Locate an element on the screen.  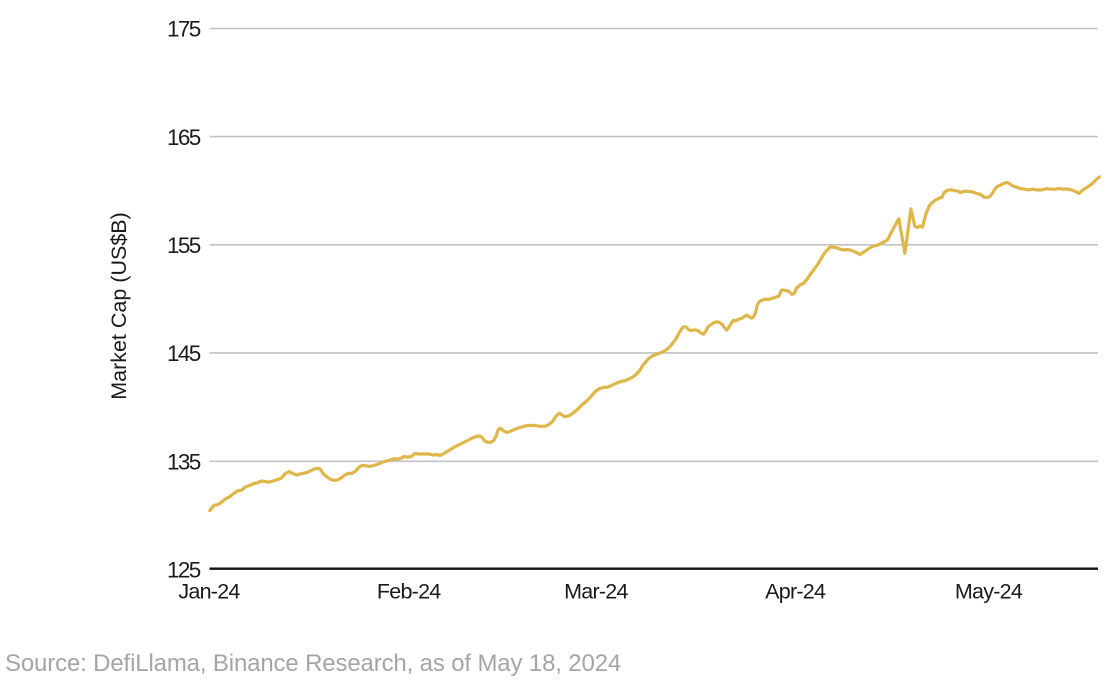
svg-text: 155 is located at coordinates (184, 245).